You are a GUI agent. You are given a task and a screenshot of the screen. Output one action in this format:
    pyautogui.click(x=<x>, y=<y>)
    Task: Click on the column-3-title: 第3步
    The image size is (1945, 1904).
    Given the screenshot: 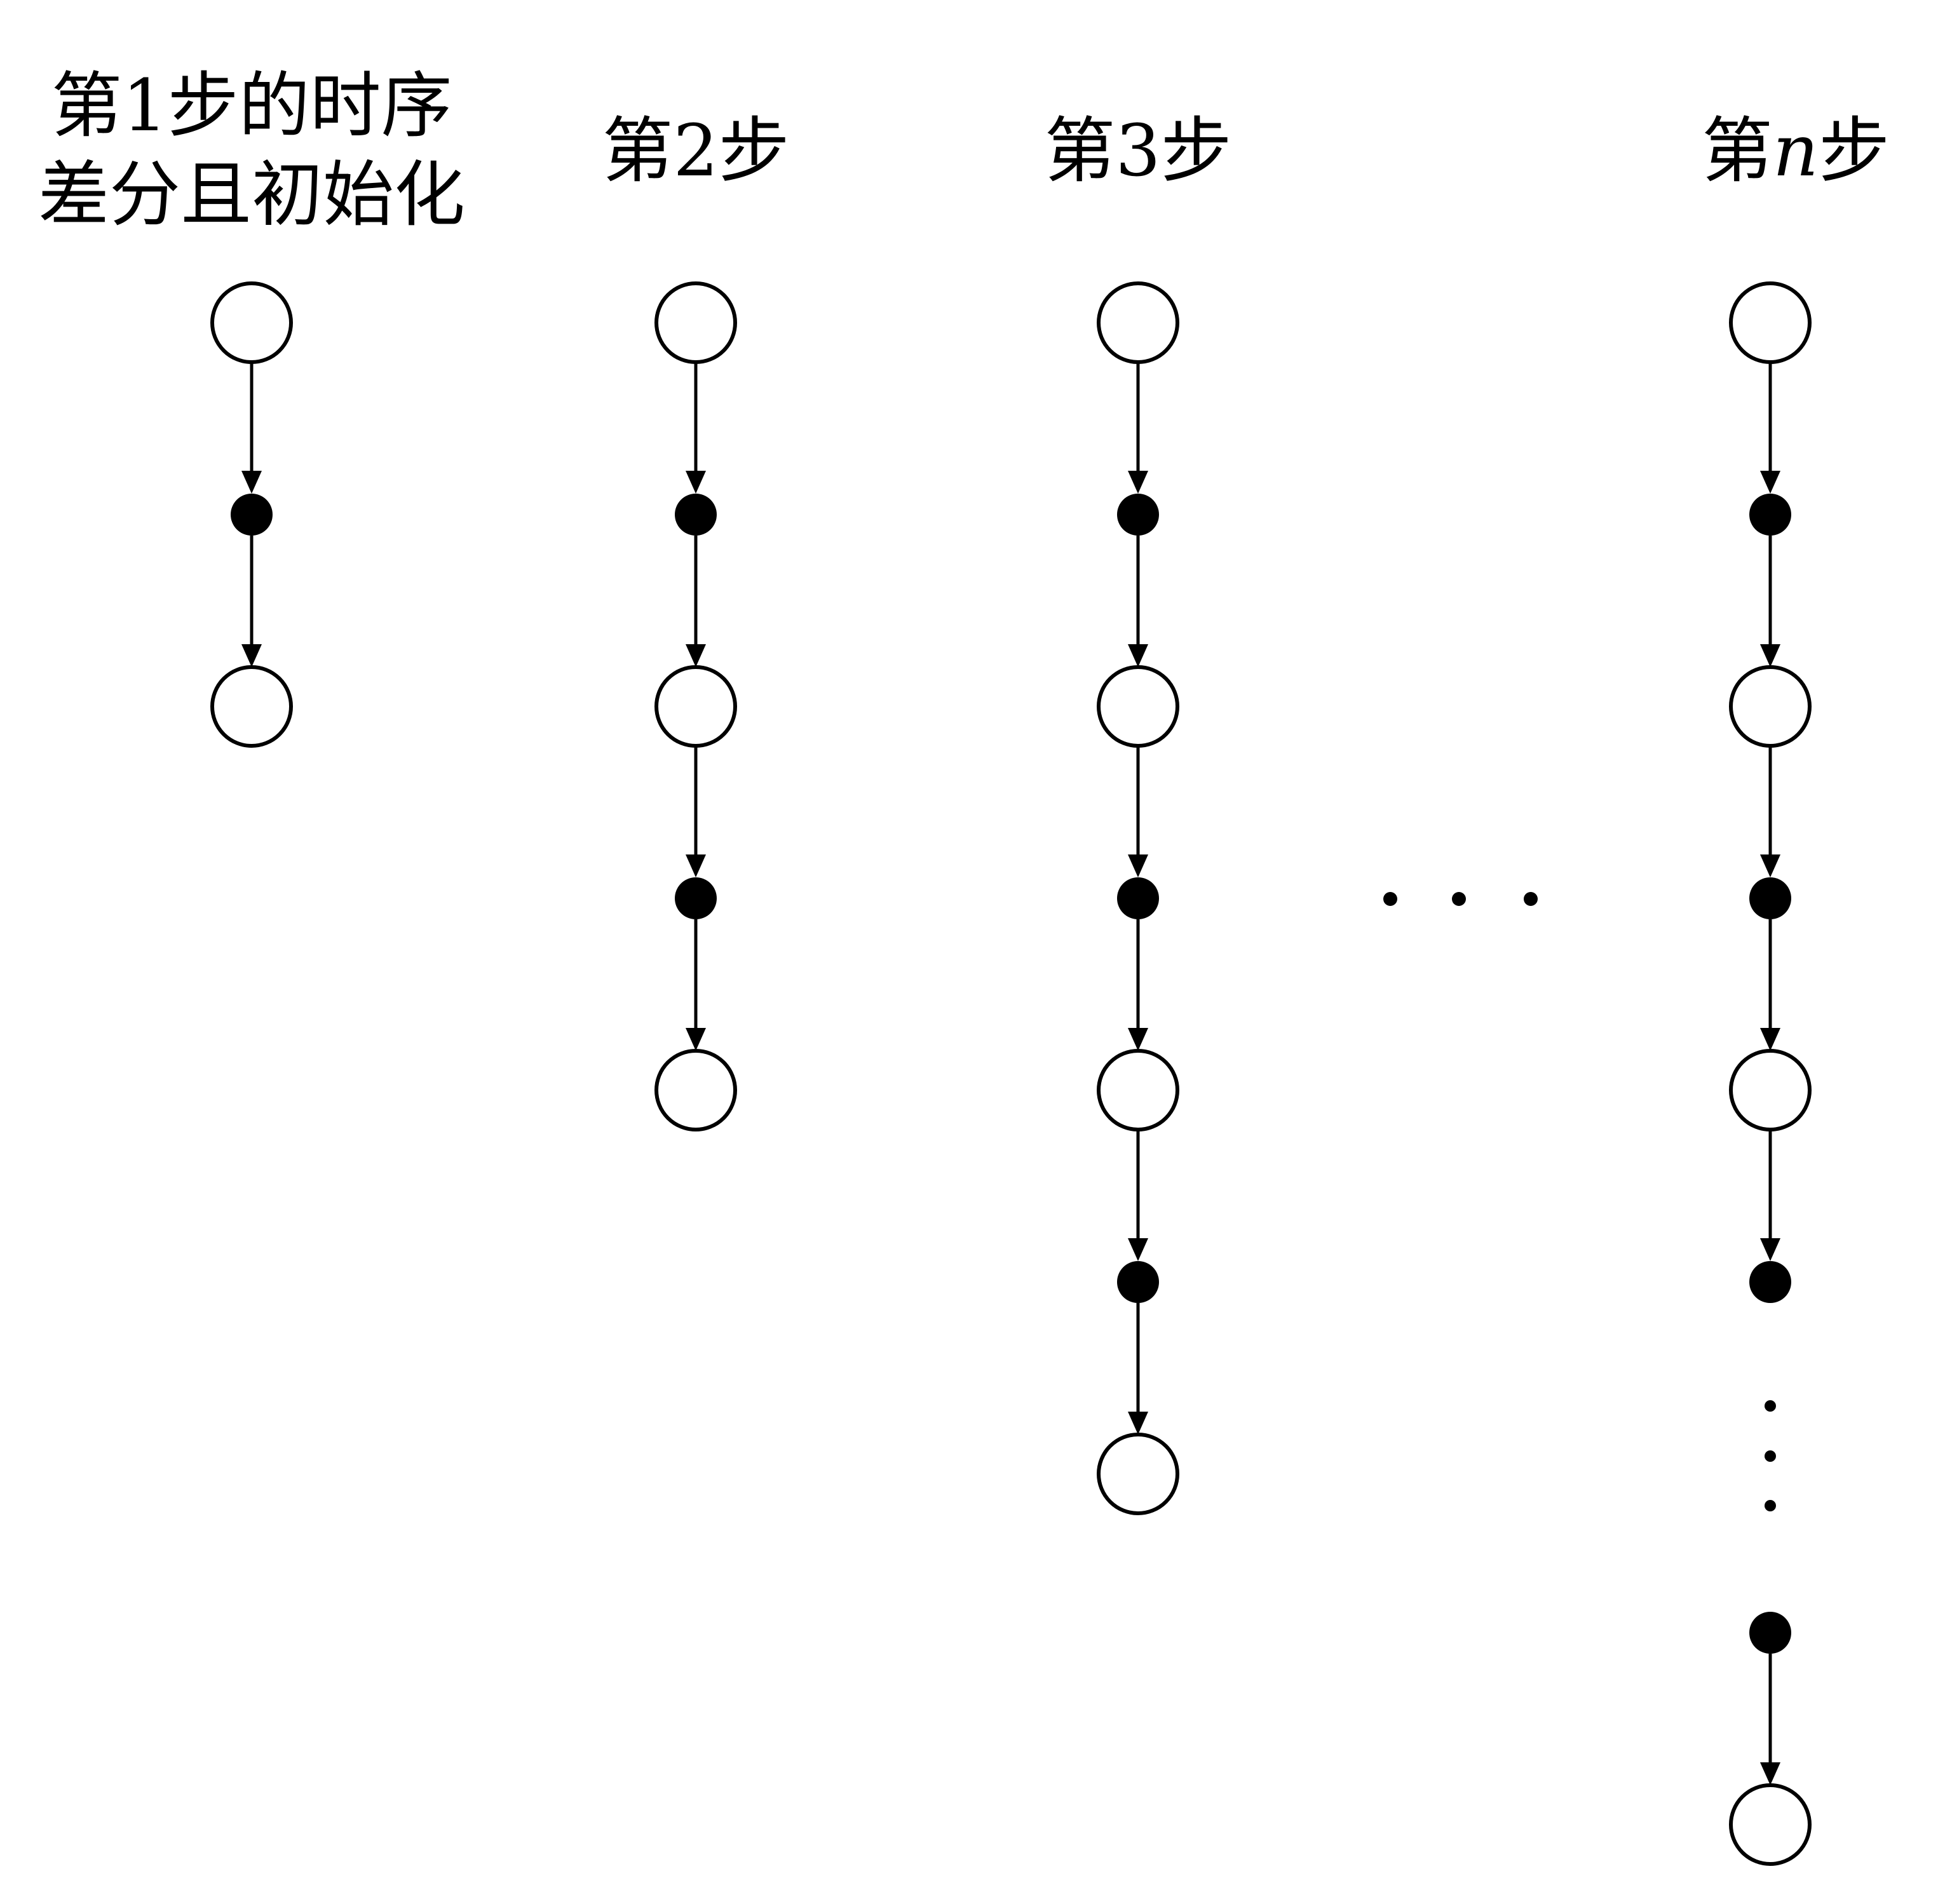 What is the action you would take?
    pyautogui.click(x=1137, y=151)
    